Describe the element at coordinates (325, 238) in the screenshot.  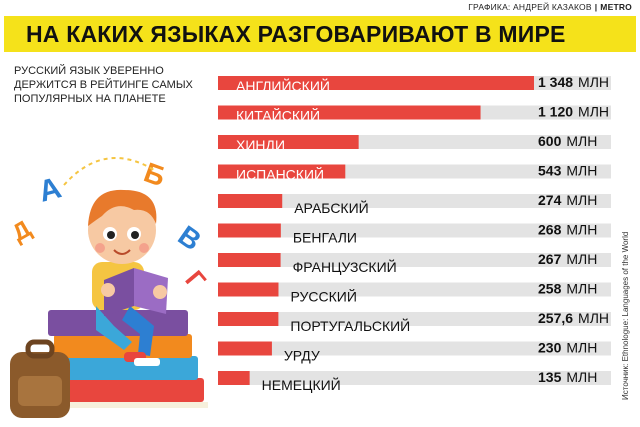
I see `category-label: БЕНГАЛИ` at that location.